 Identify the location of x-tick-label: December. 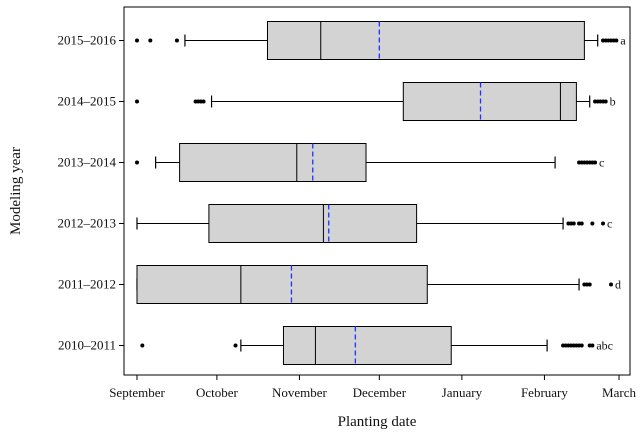
(380, 392).